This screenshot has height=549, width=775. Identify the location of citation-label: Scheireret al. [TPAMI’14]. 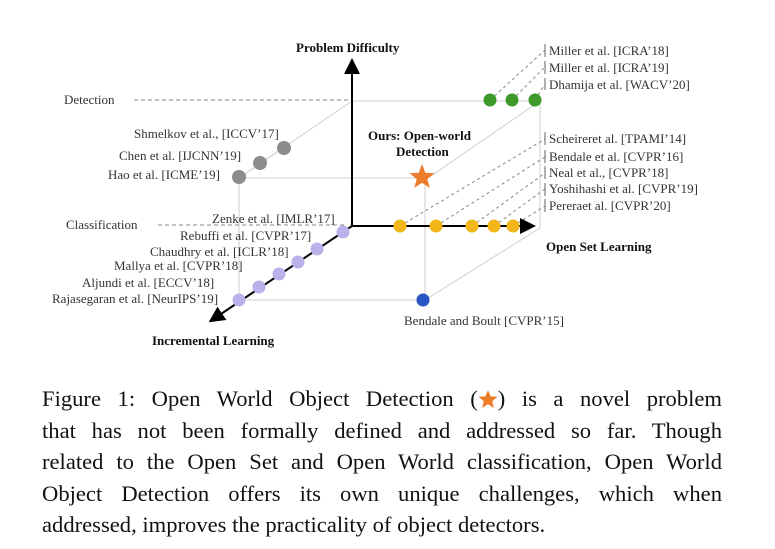
(617, 138).